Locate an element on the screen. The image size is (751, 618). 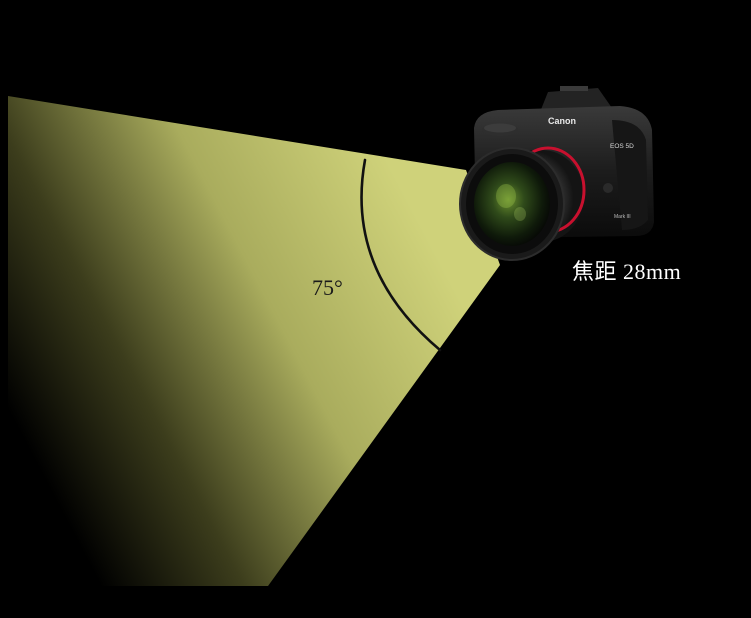
camera-model-label: EOS 5D is located at coordinates (622, 146).